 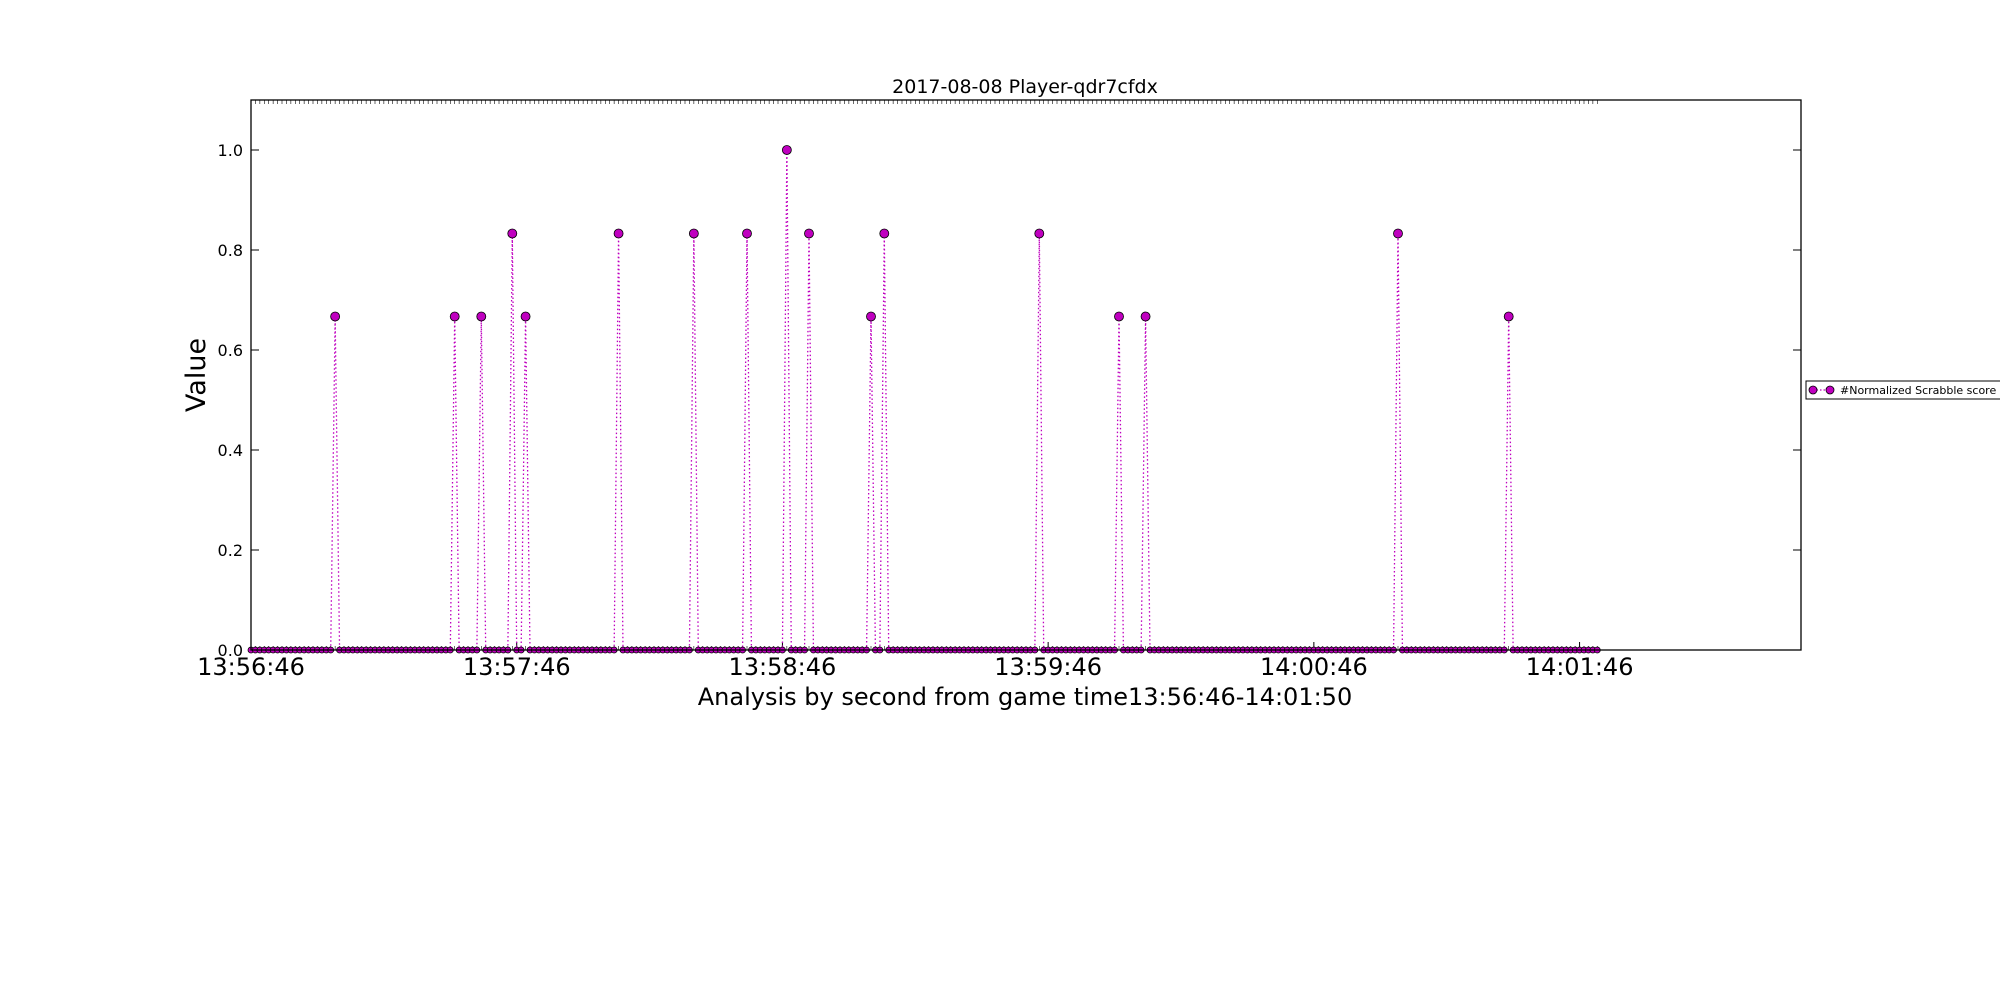 I want to click on legend-marker-left, so click(x=1813, y=390).